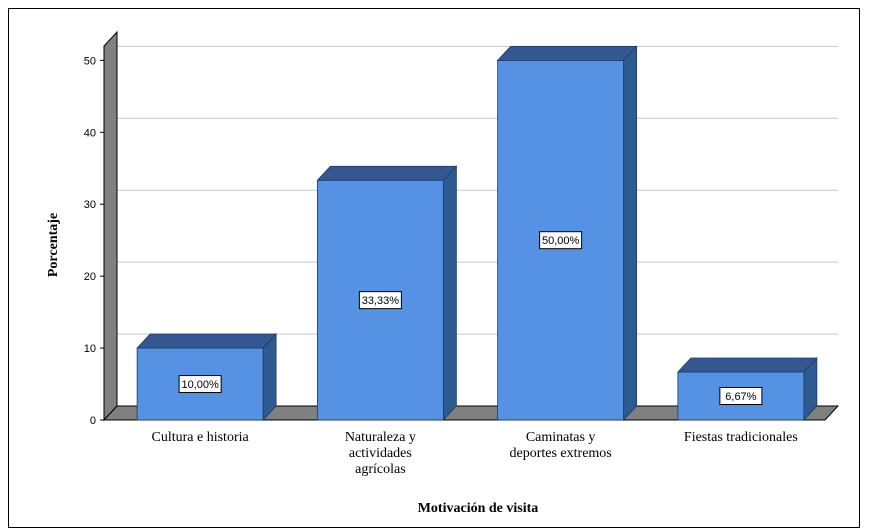  I want to click on y-axis-title: Porcentaje, so click(53, 245).